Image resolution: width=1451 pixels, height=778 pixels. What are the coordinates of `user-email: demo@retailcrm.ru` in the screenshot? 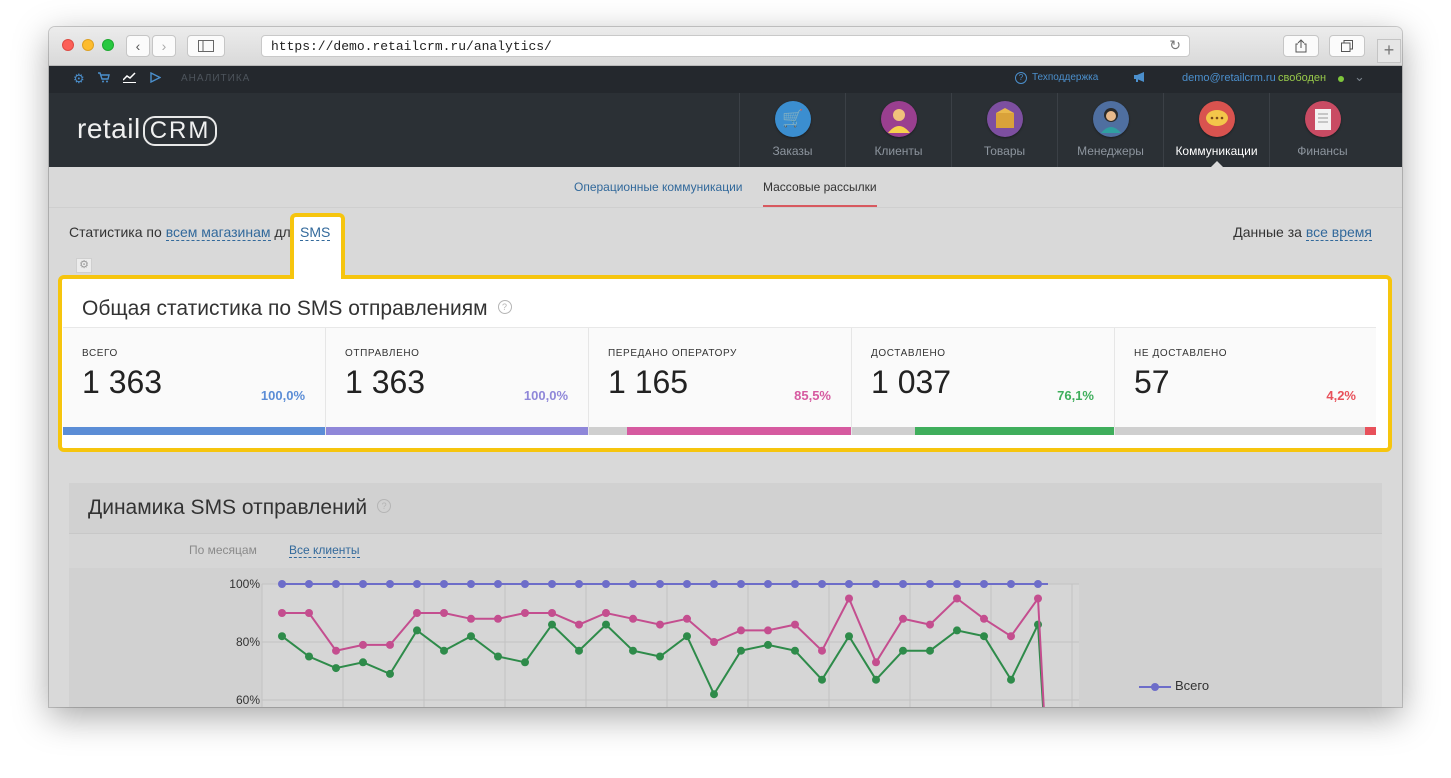 It's located at (1229, 78).